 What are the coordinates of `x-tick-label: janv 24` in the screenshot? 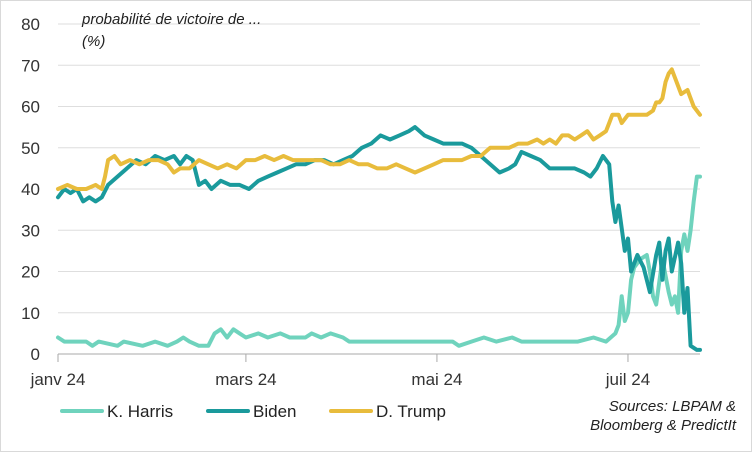 It's located at (58, 379).